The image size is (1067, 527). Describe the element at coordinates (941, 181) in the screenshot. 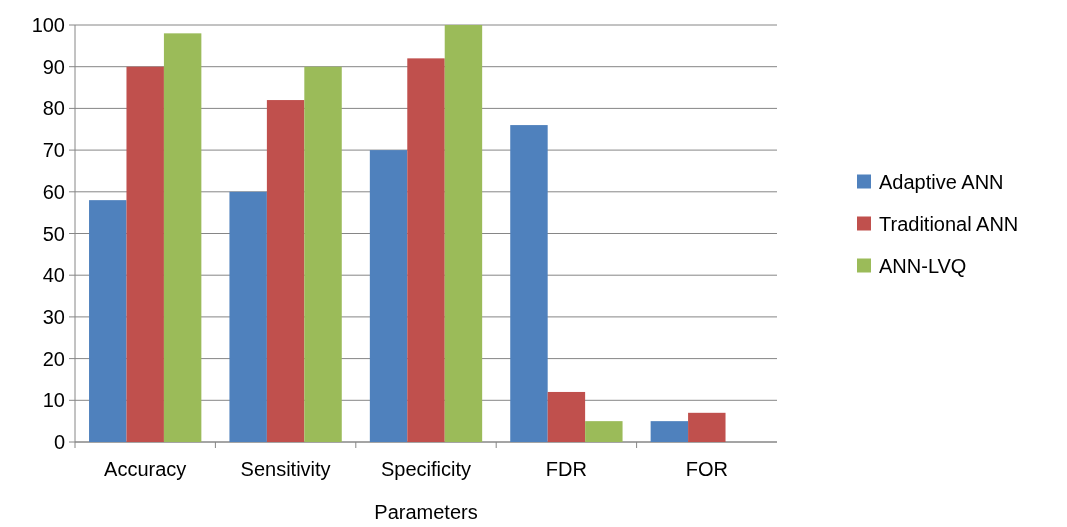

I see `legend-label: Adaptive ANN` at that location.